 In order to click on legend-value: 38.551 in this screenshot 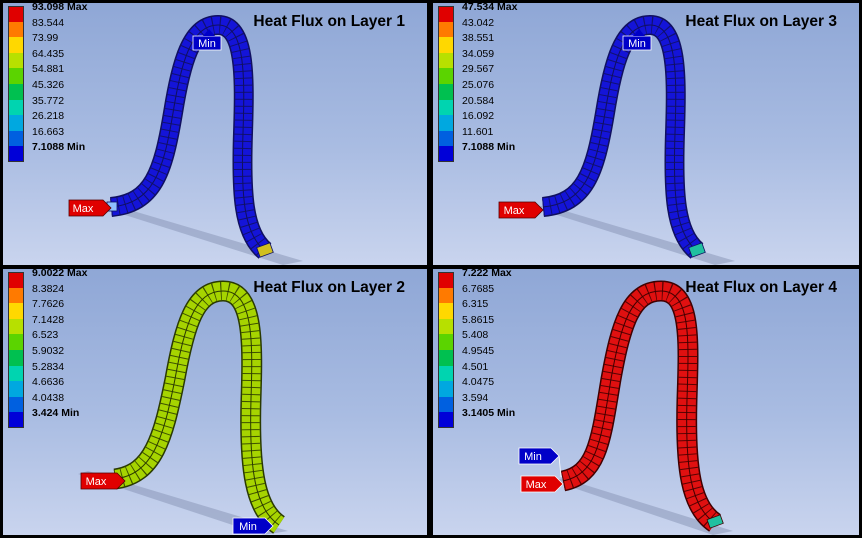, I will do `click(478, 38)`.